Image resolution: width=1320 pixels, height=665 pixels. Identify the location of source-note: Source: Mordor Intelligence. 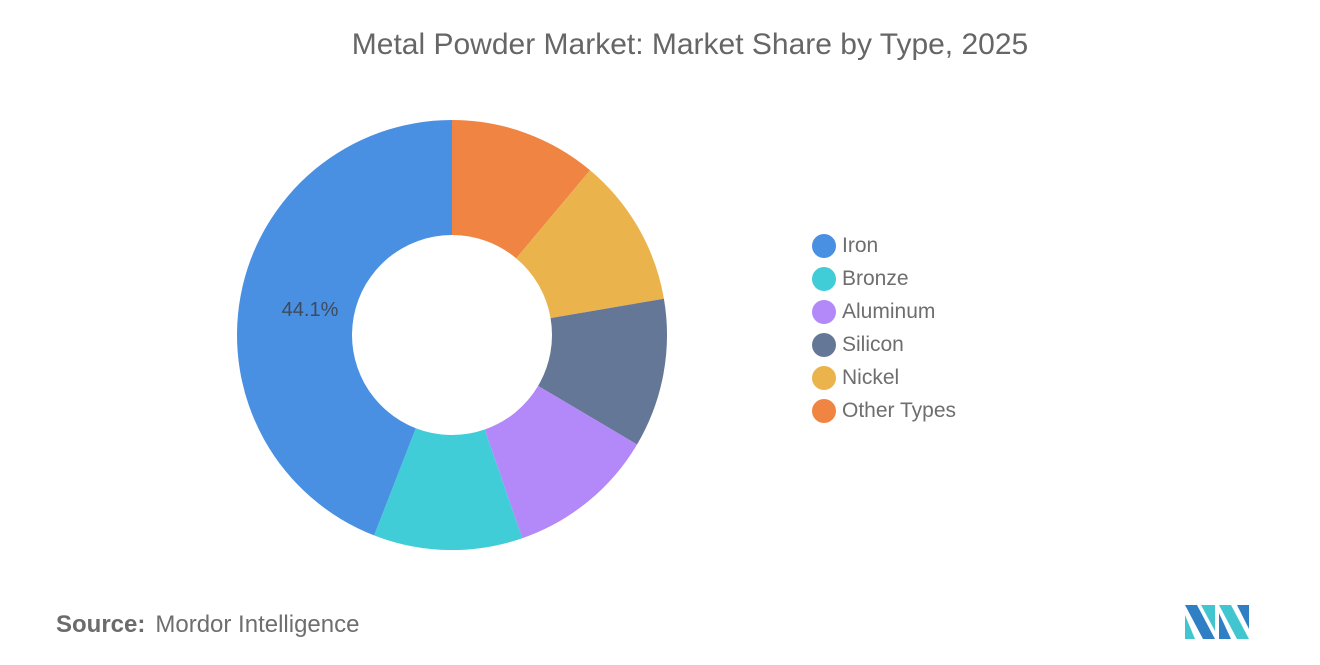
(207, 625).